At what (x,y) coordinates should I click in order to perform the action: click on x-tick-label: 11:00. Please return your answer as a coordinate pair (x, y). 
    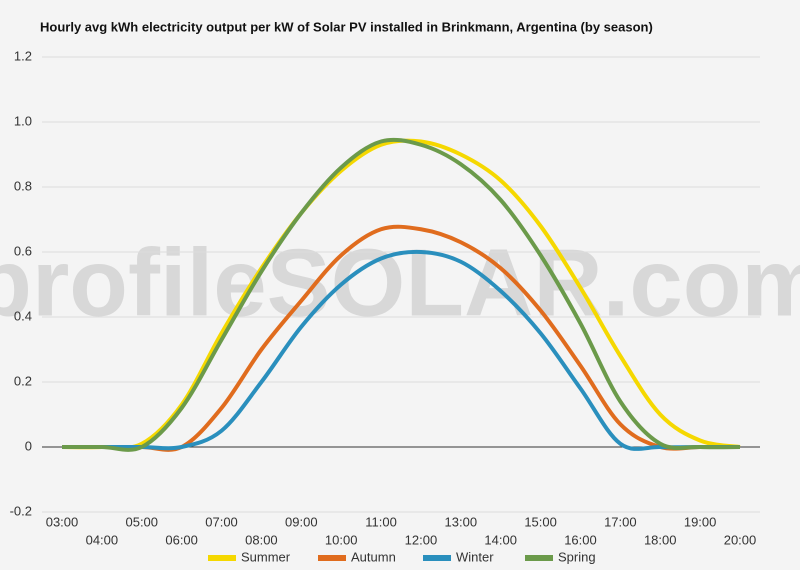
    Looking at the image, I should click on (381, 521).